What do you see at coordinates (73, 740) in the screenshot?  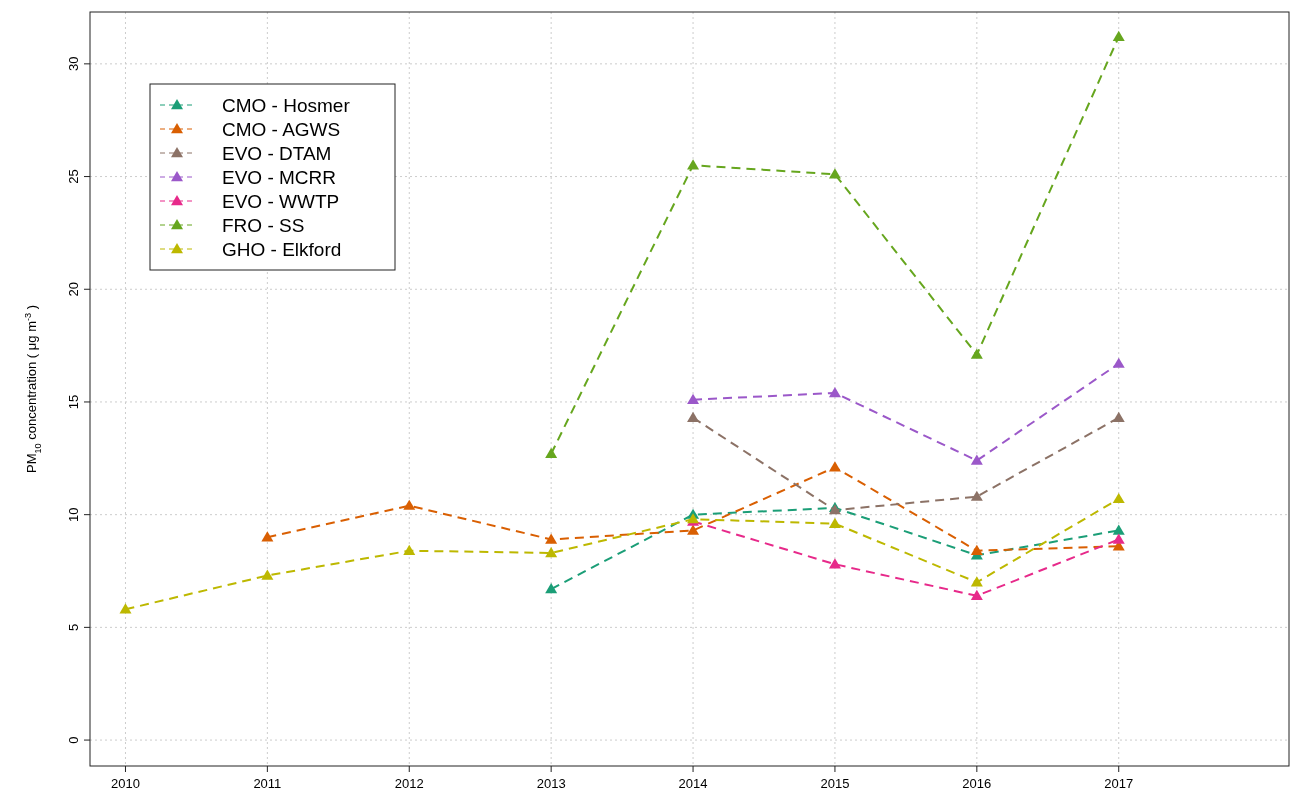 I see `y-tick-label: 0` at bounding box center [73, 740].